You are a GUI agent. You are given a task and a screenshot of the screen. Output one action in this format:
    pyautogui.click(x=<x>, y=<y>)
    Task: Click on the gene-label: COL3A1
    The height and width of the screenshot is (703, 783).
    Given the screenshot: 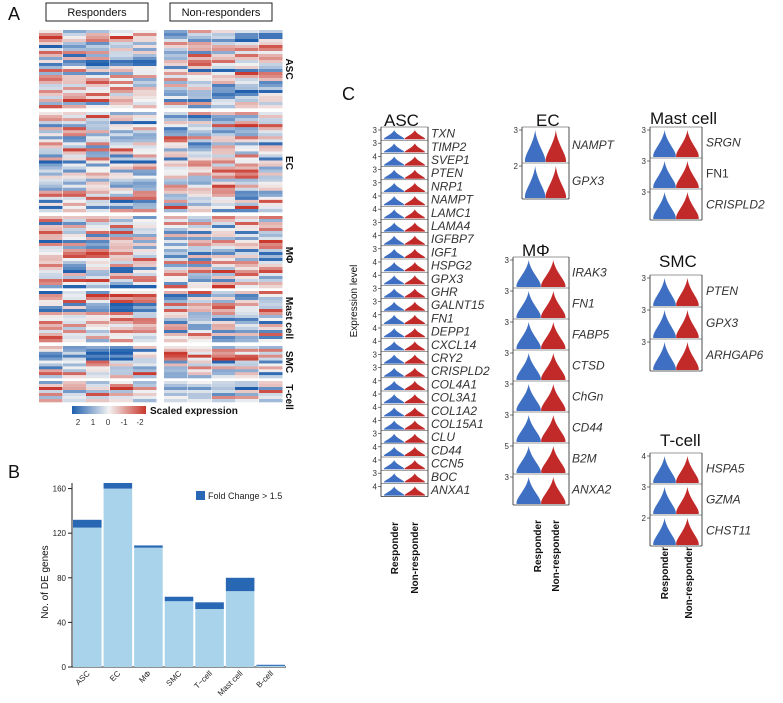 What is the action you would take?
    pyautogui.click(x=454, y=398)
    